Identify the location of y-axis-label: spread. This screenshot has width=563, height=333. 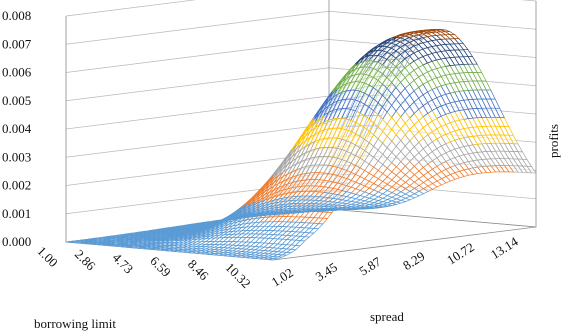
(387, 316).